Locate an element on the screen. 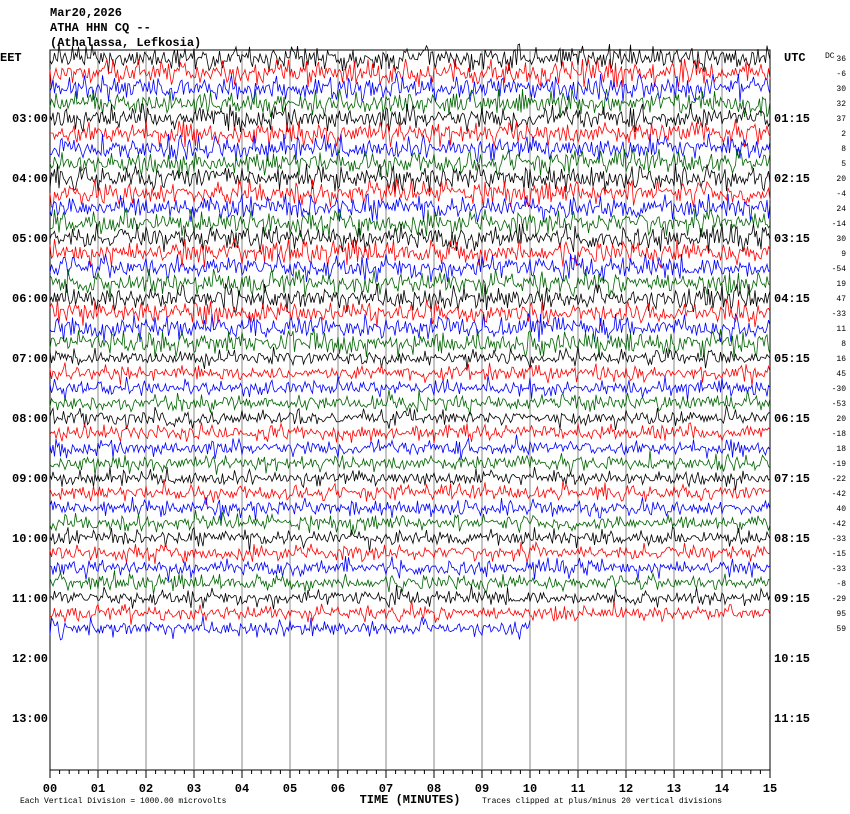 This screenshot has height=814, width=850. header-line: Mar20,2026 is located at coordinates (86, 13).